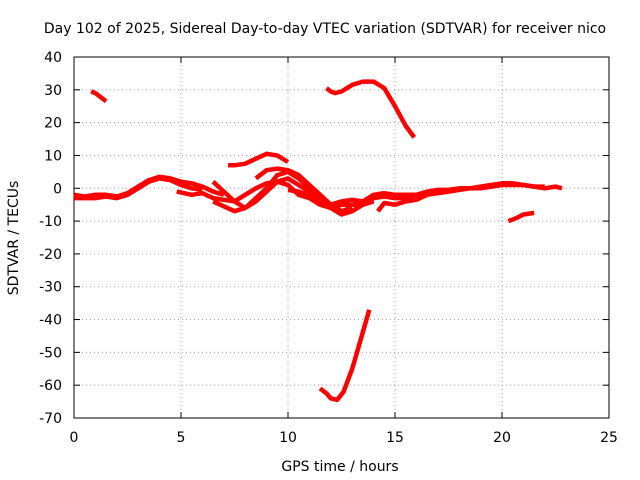  I want to click on y-tick-label: 40, so click(53, 58).